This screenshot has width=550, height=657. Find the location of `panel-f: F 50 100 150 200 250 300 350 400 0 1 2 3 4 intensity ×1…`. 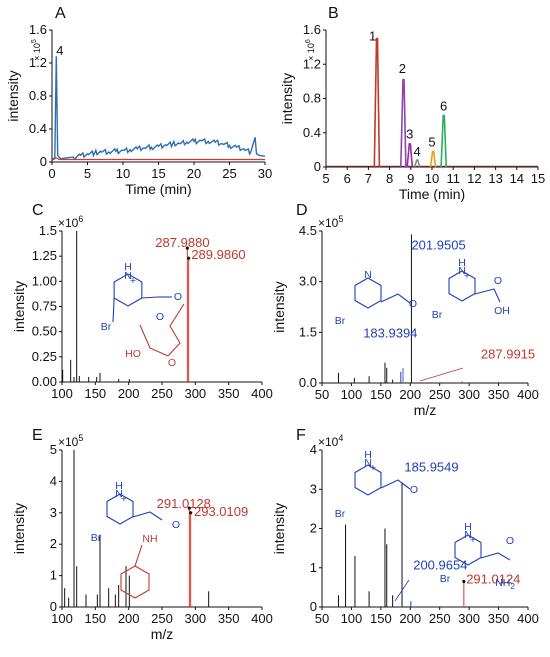

panel-f: F 50 100 150 200 250 300 350 400 0 1 2 3 4 intensity ×1… is located at coordinates (405, 526).